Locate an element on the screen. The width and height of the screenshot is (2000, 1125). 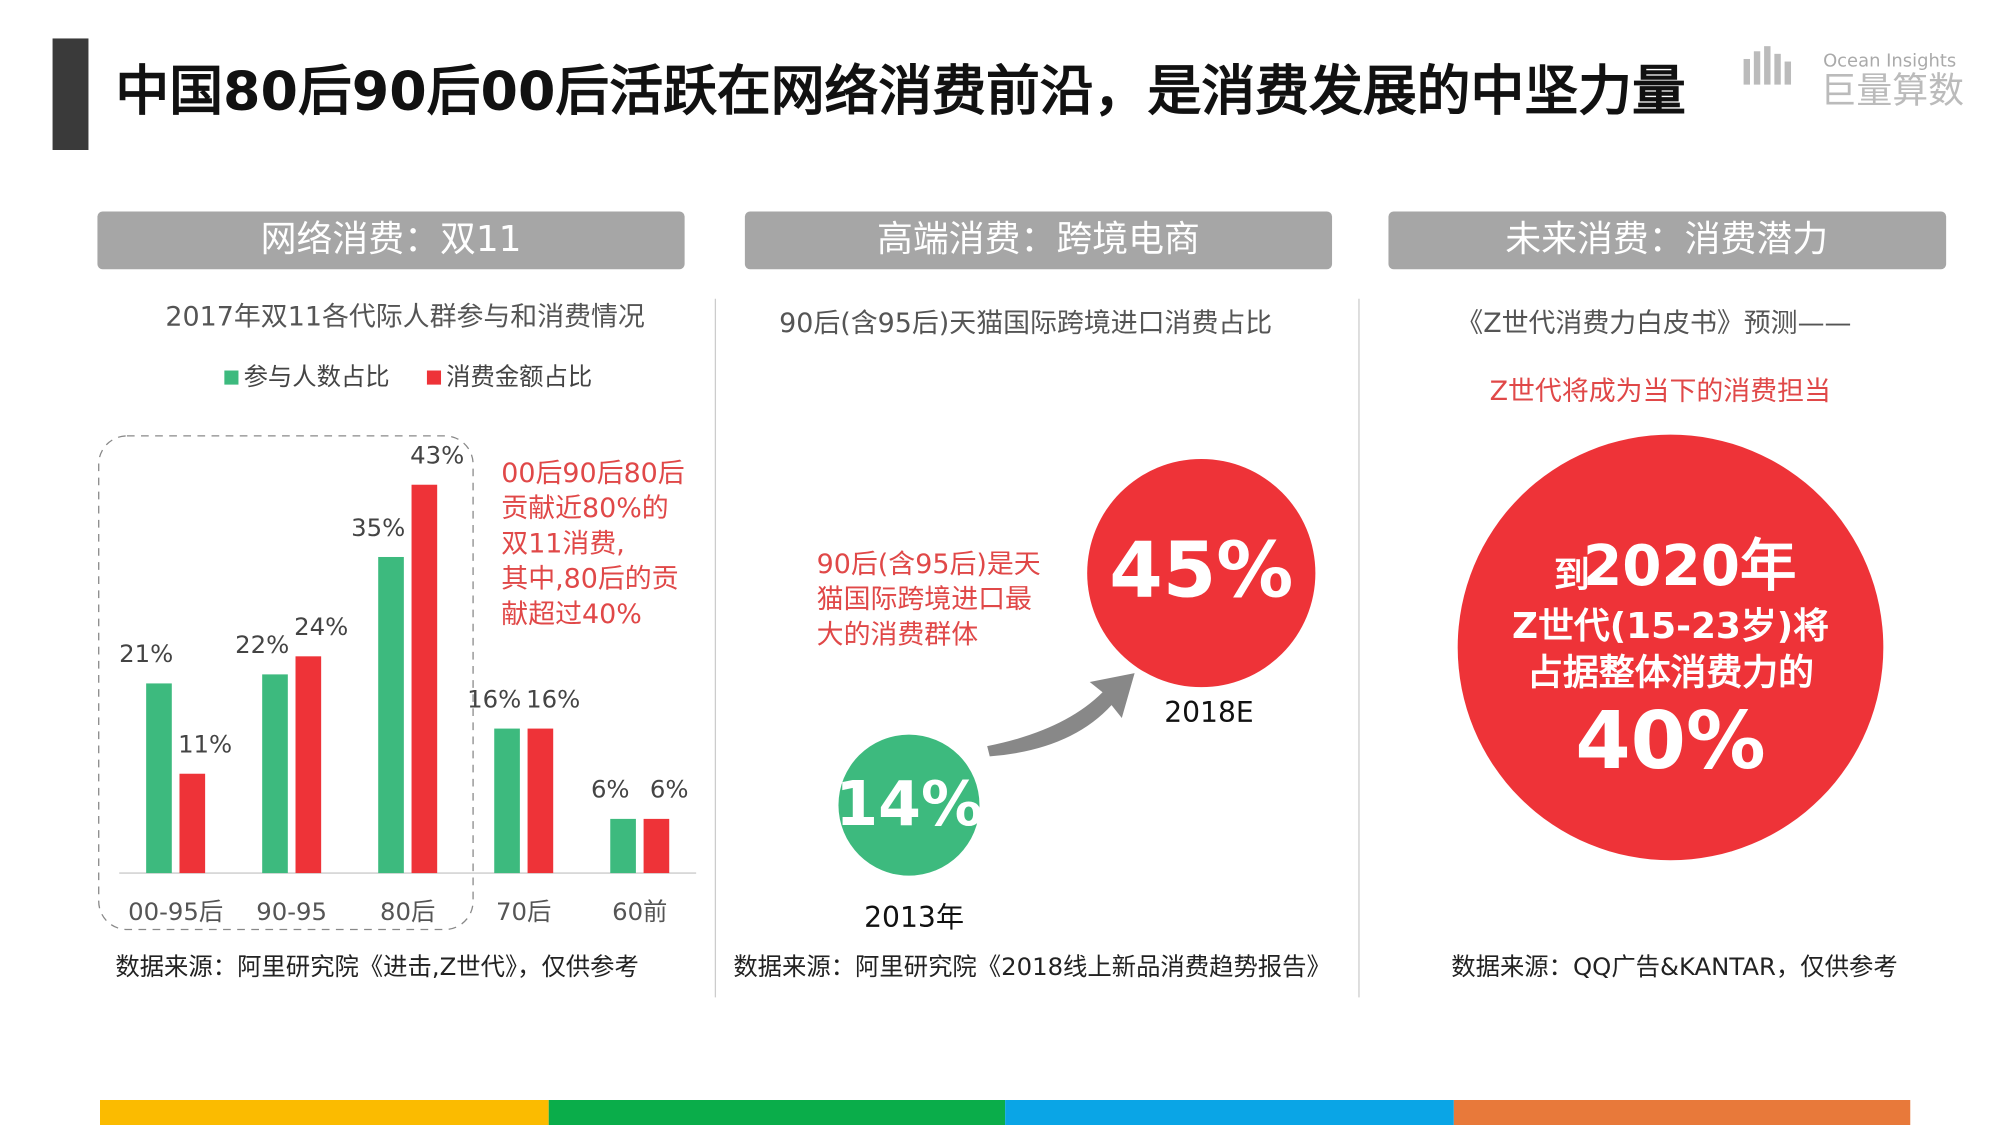
value-label: 43% is located at coordinates (437, 455).